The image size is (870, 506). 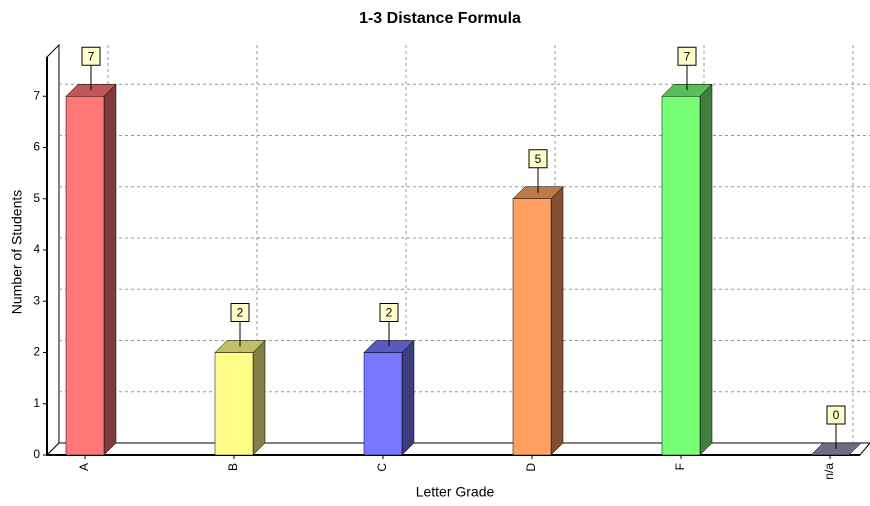 What do you see at coordinates (36, 454) in the screenshot?
I see `y-tick-label: 0` at bounding box center [36, 454].